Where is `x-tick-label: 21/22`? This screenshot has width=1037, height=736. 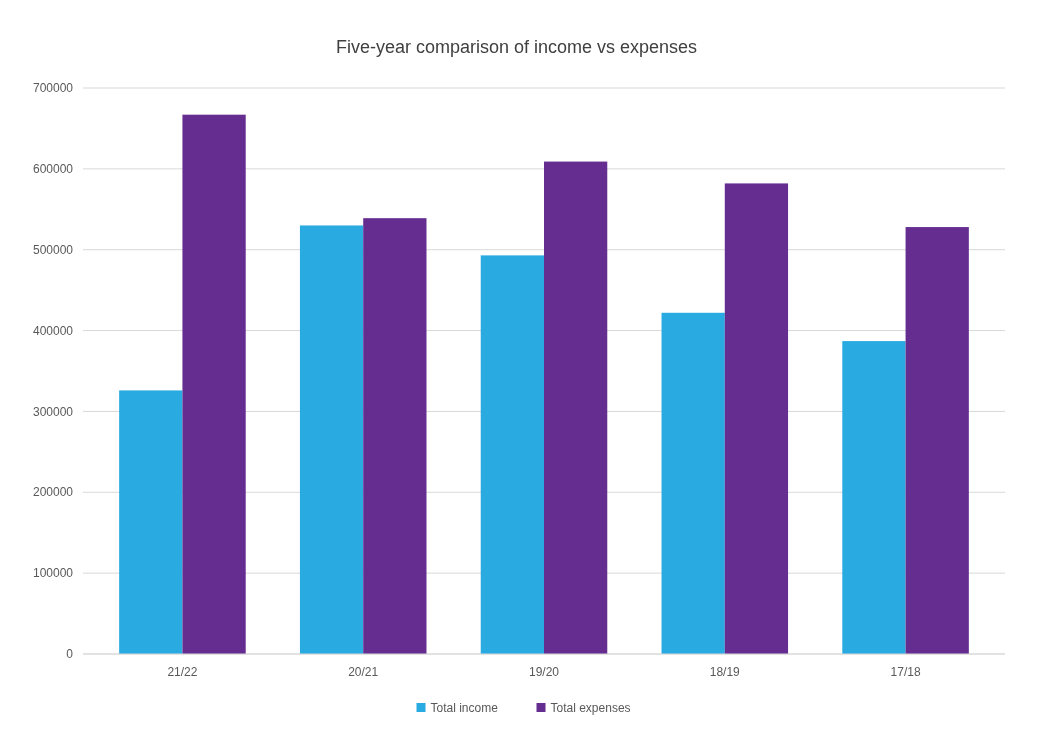
x-tick-label: 21/22 is located at coordinates (182, 672).